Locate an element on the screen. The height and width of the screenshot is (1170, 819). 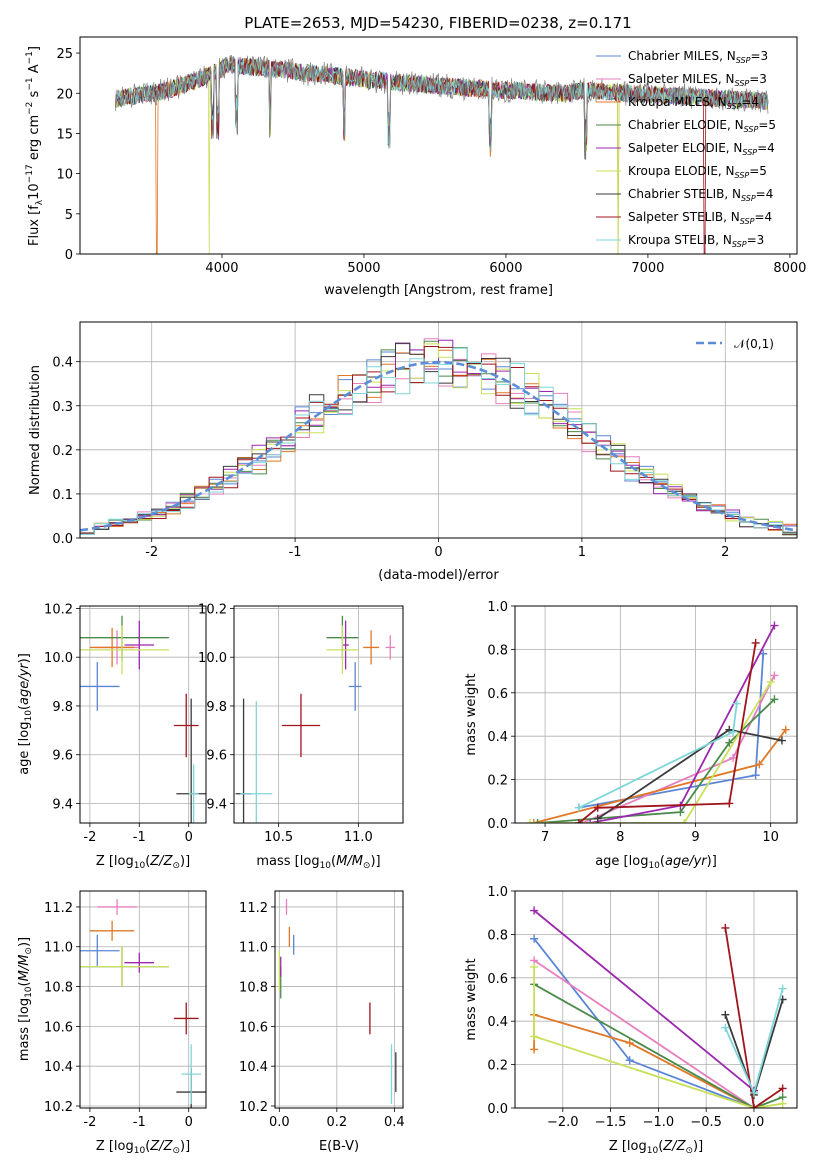
y-tick-label: 1.0 is located at coordinates (497, 607).